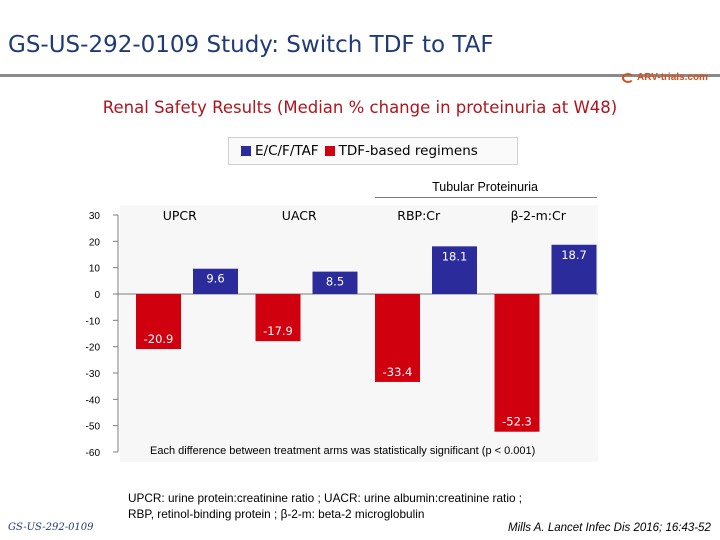  I want to click on data-label: -33.4, so click(398, 372).